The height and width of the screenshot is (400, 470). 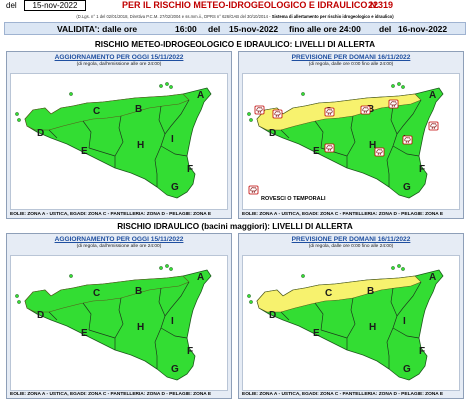 What do you see at coordinates (119, 239) in the screenshot?
I see `panel-title: AGGIORNAMENTO PER OGGI 15/11/2022` at bounding box center [119, 239].